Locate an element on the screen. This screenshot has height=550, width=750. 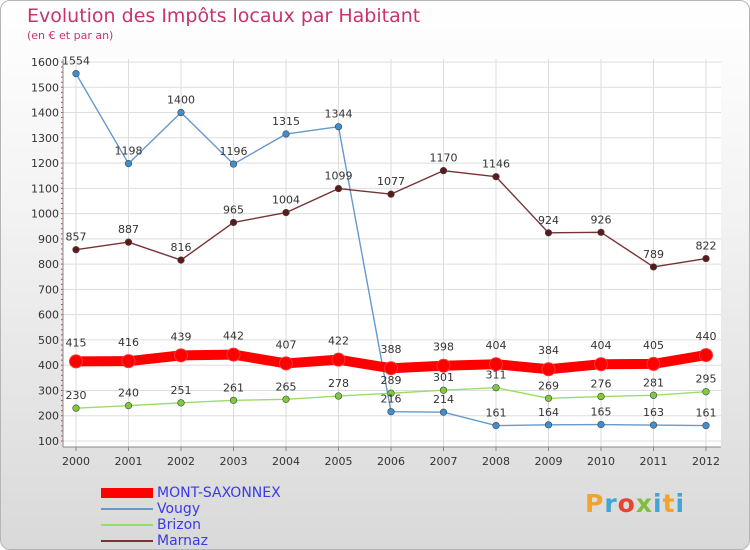
logo-letter: t is located at coordinates (669, 503).